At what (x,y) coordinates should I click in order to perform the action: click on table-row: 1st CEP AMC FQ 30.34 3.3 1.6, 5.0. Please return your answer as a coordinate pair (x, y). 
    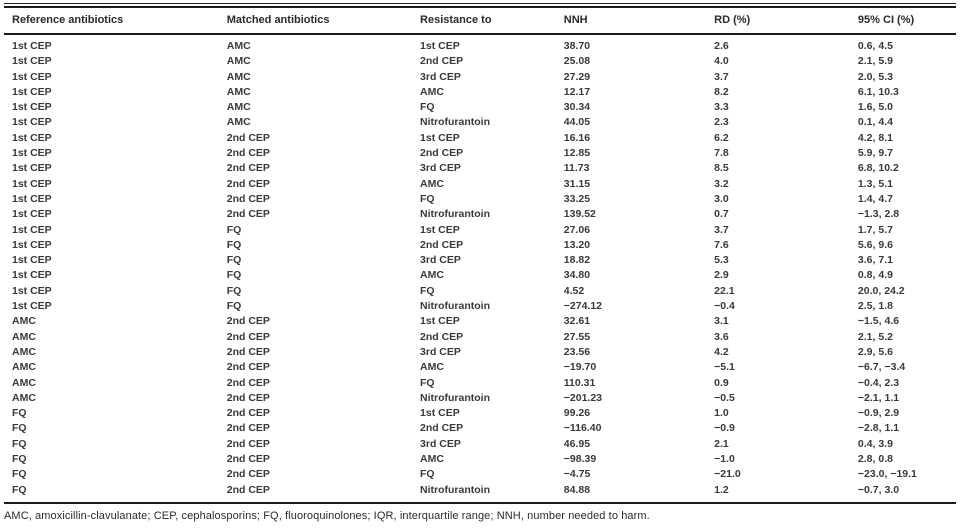
    Looking at the image, I should click on (480, 107).